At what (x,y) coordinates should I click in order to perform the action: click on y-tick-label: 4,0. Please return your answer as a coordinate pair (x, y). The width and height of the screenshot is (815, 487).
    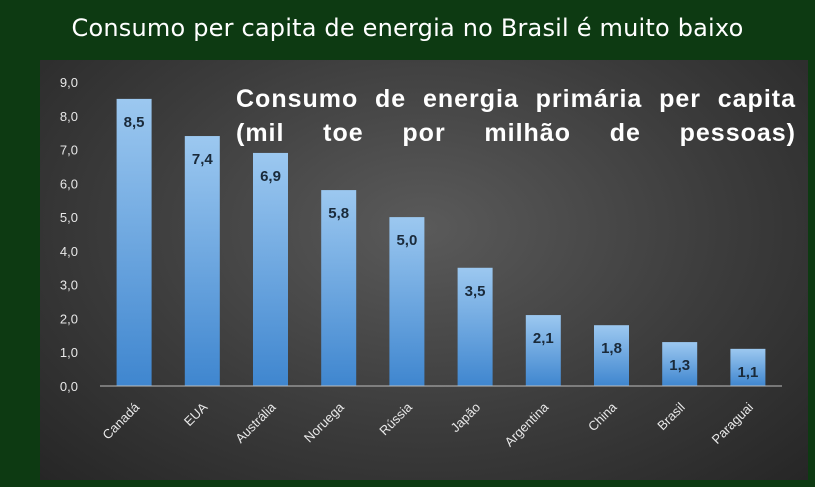
    Looking at the image, I should click on (69, 251).